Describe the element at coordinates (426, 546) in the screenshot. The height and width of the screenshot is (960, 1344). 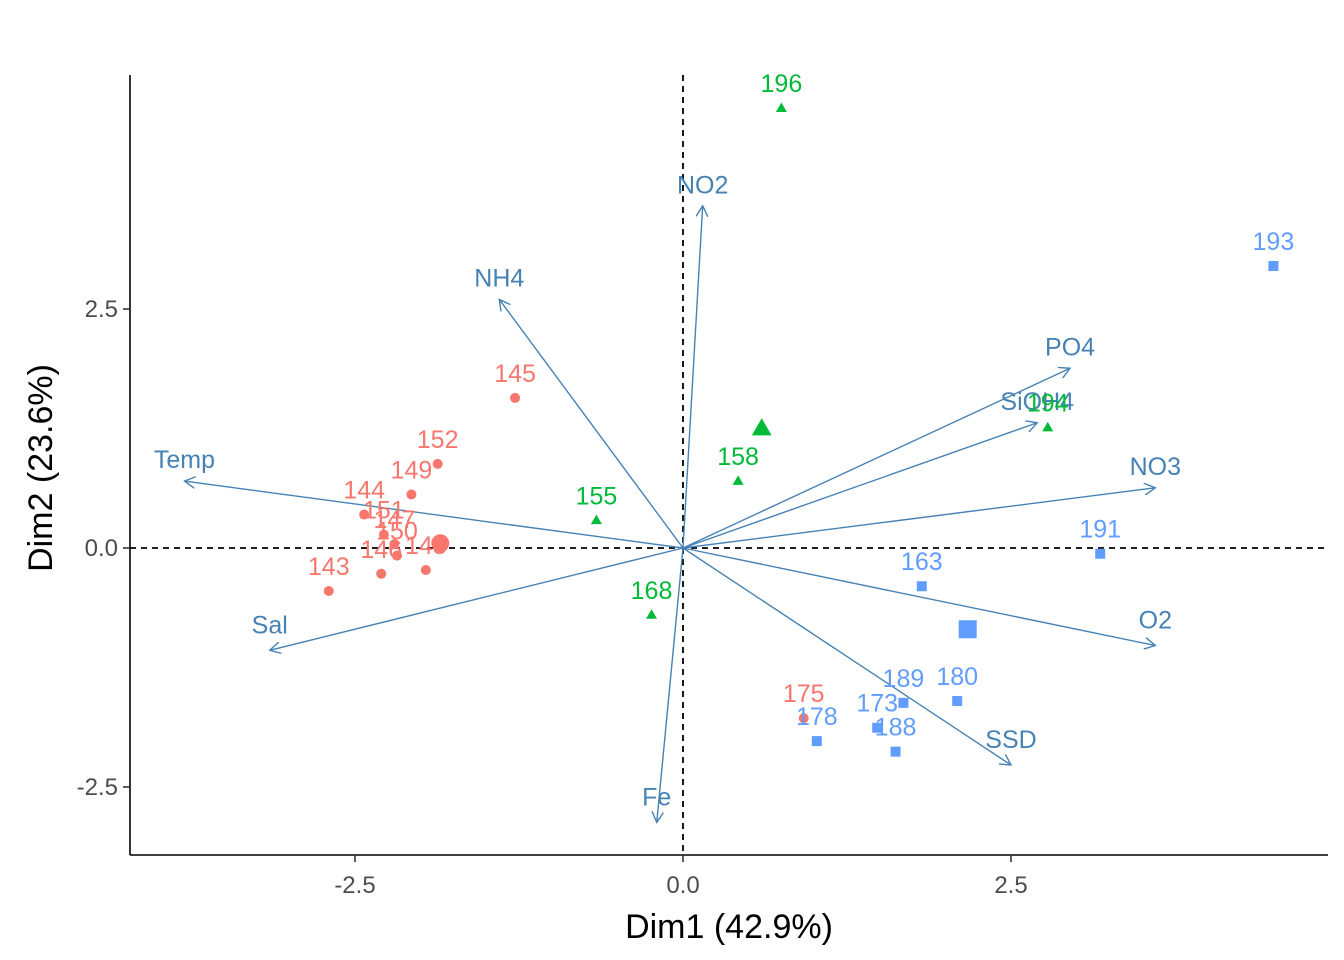
I see `point-label-148: 148` at that location.